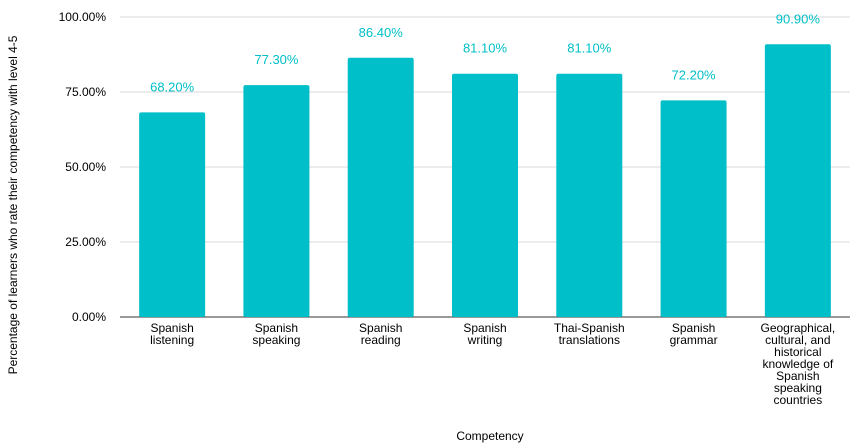  What do you see at coordinates (694, 74) in the screenshot?
I see `data-label: 72.20%` at bounding box center [694, 74].